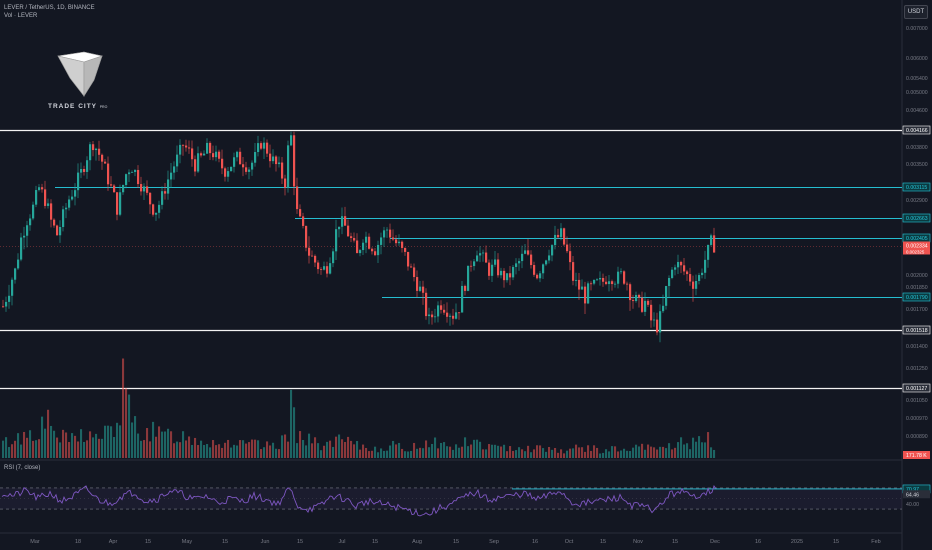  What do you see at coordinates (265, 542) in the screenshot?
I see `time-axis-label: Jun` at bounding box center [265, 542].